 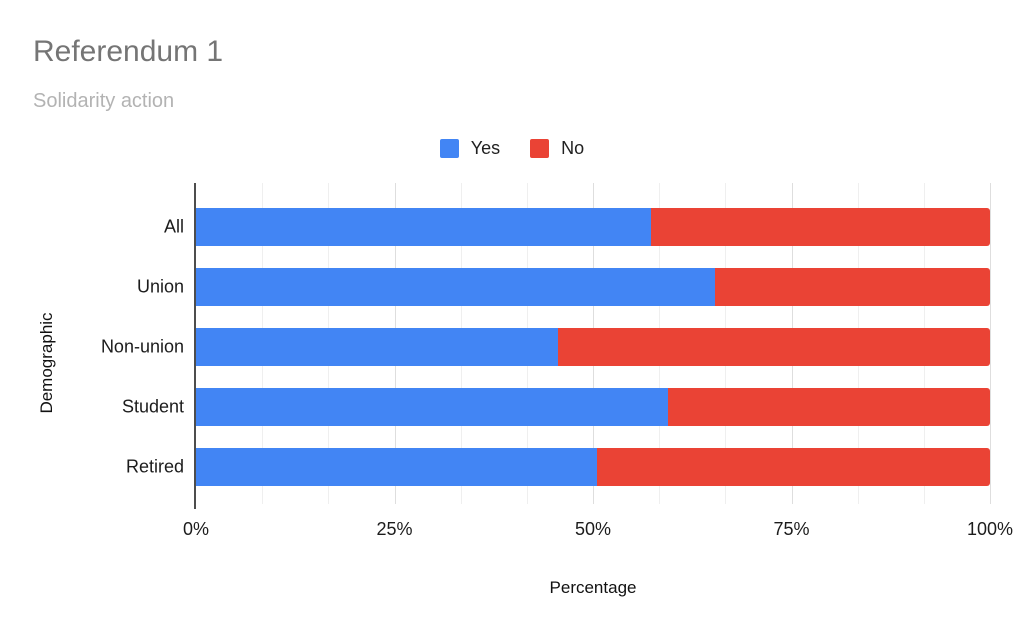 I want to click on legend-label: No, so click(x=573, y=148).